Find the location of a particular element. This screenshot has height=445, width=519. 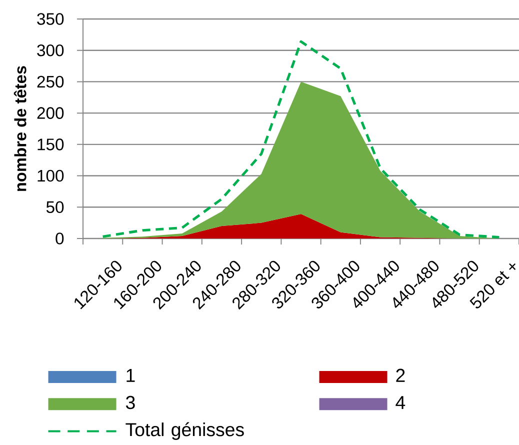

y-tick-label: 250 is located at coordinates (50, 82).